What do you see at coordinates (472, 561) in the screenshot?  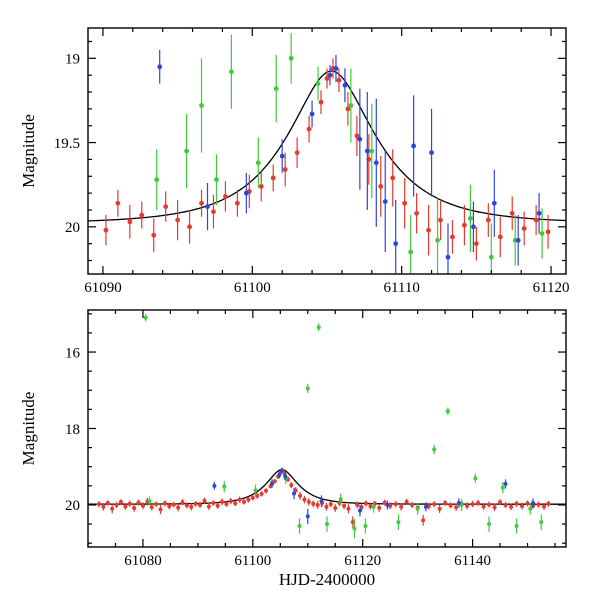 I see `x-tick-label: 61140` at bounding box center [472, 561].